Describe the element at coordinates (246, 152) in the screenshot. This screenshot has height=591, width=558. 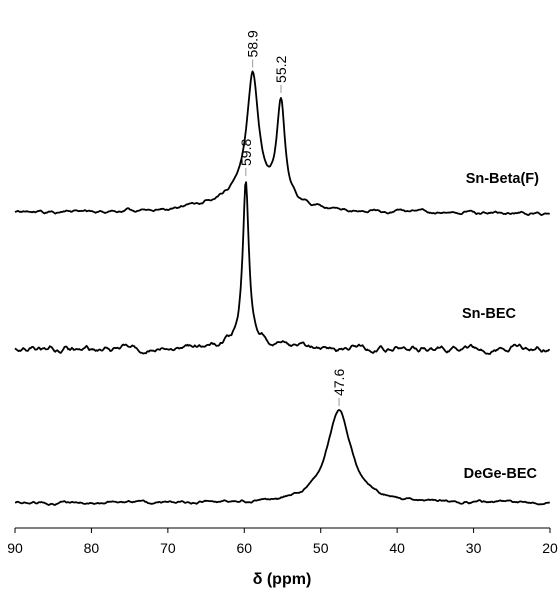
I see `peak-label: 59.8` at that location.